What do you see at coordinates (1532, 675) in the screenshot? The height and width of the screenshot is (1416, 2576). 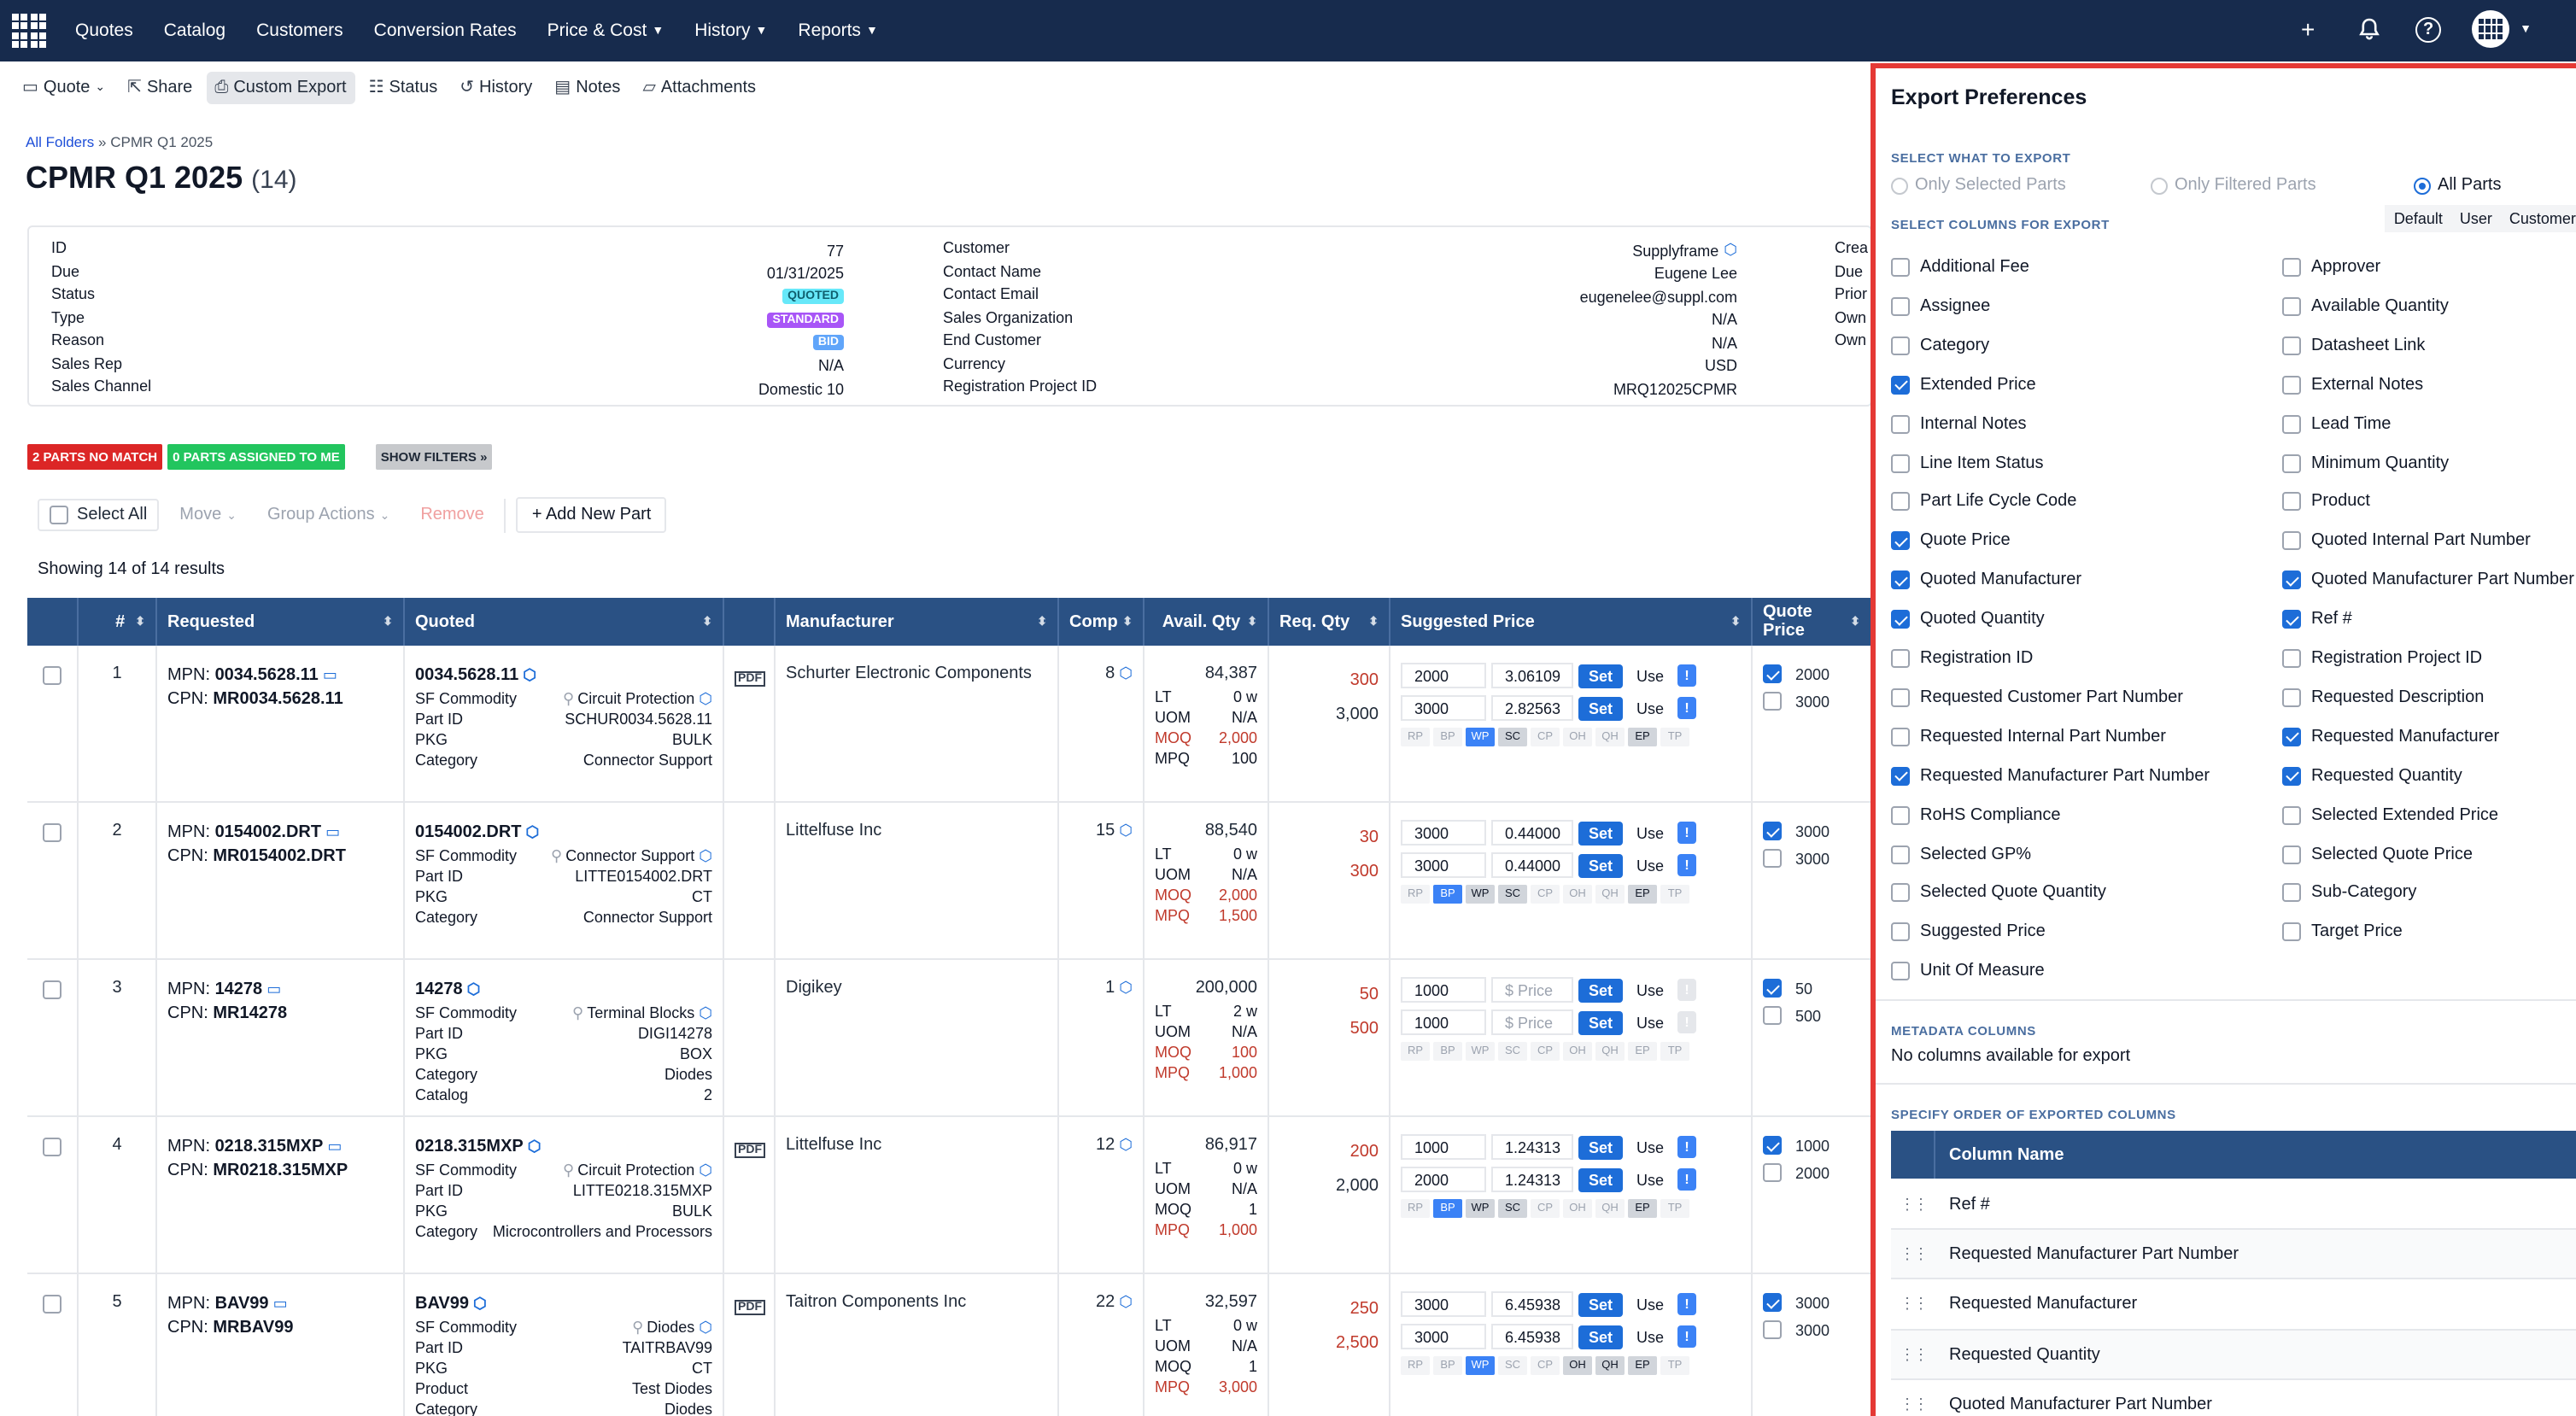 I see `price-value-input: 3.06109` at bounding box center [1532, 675].